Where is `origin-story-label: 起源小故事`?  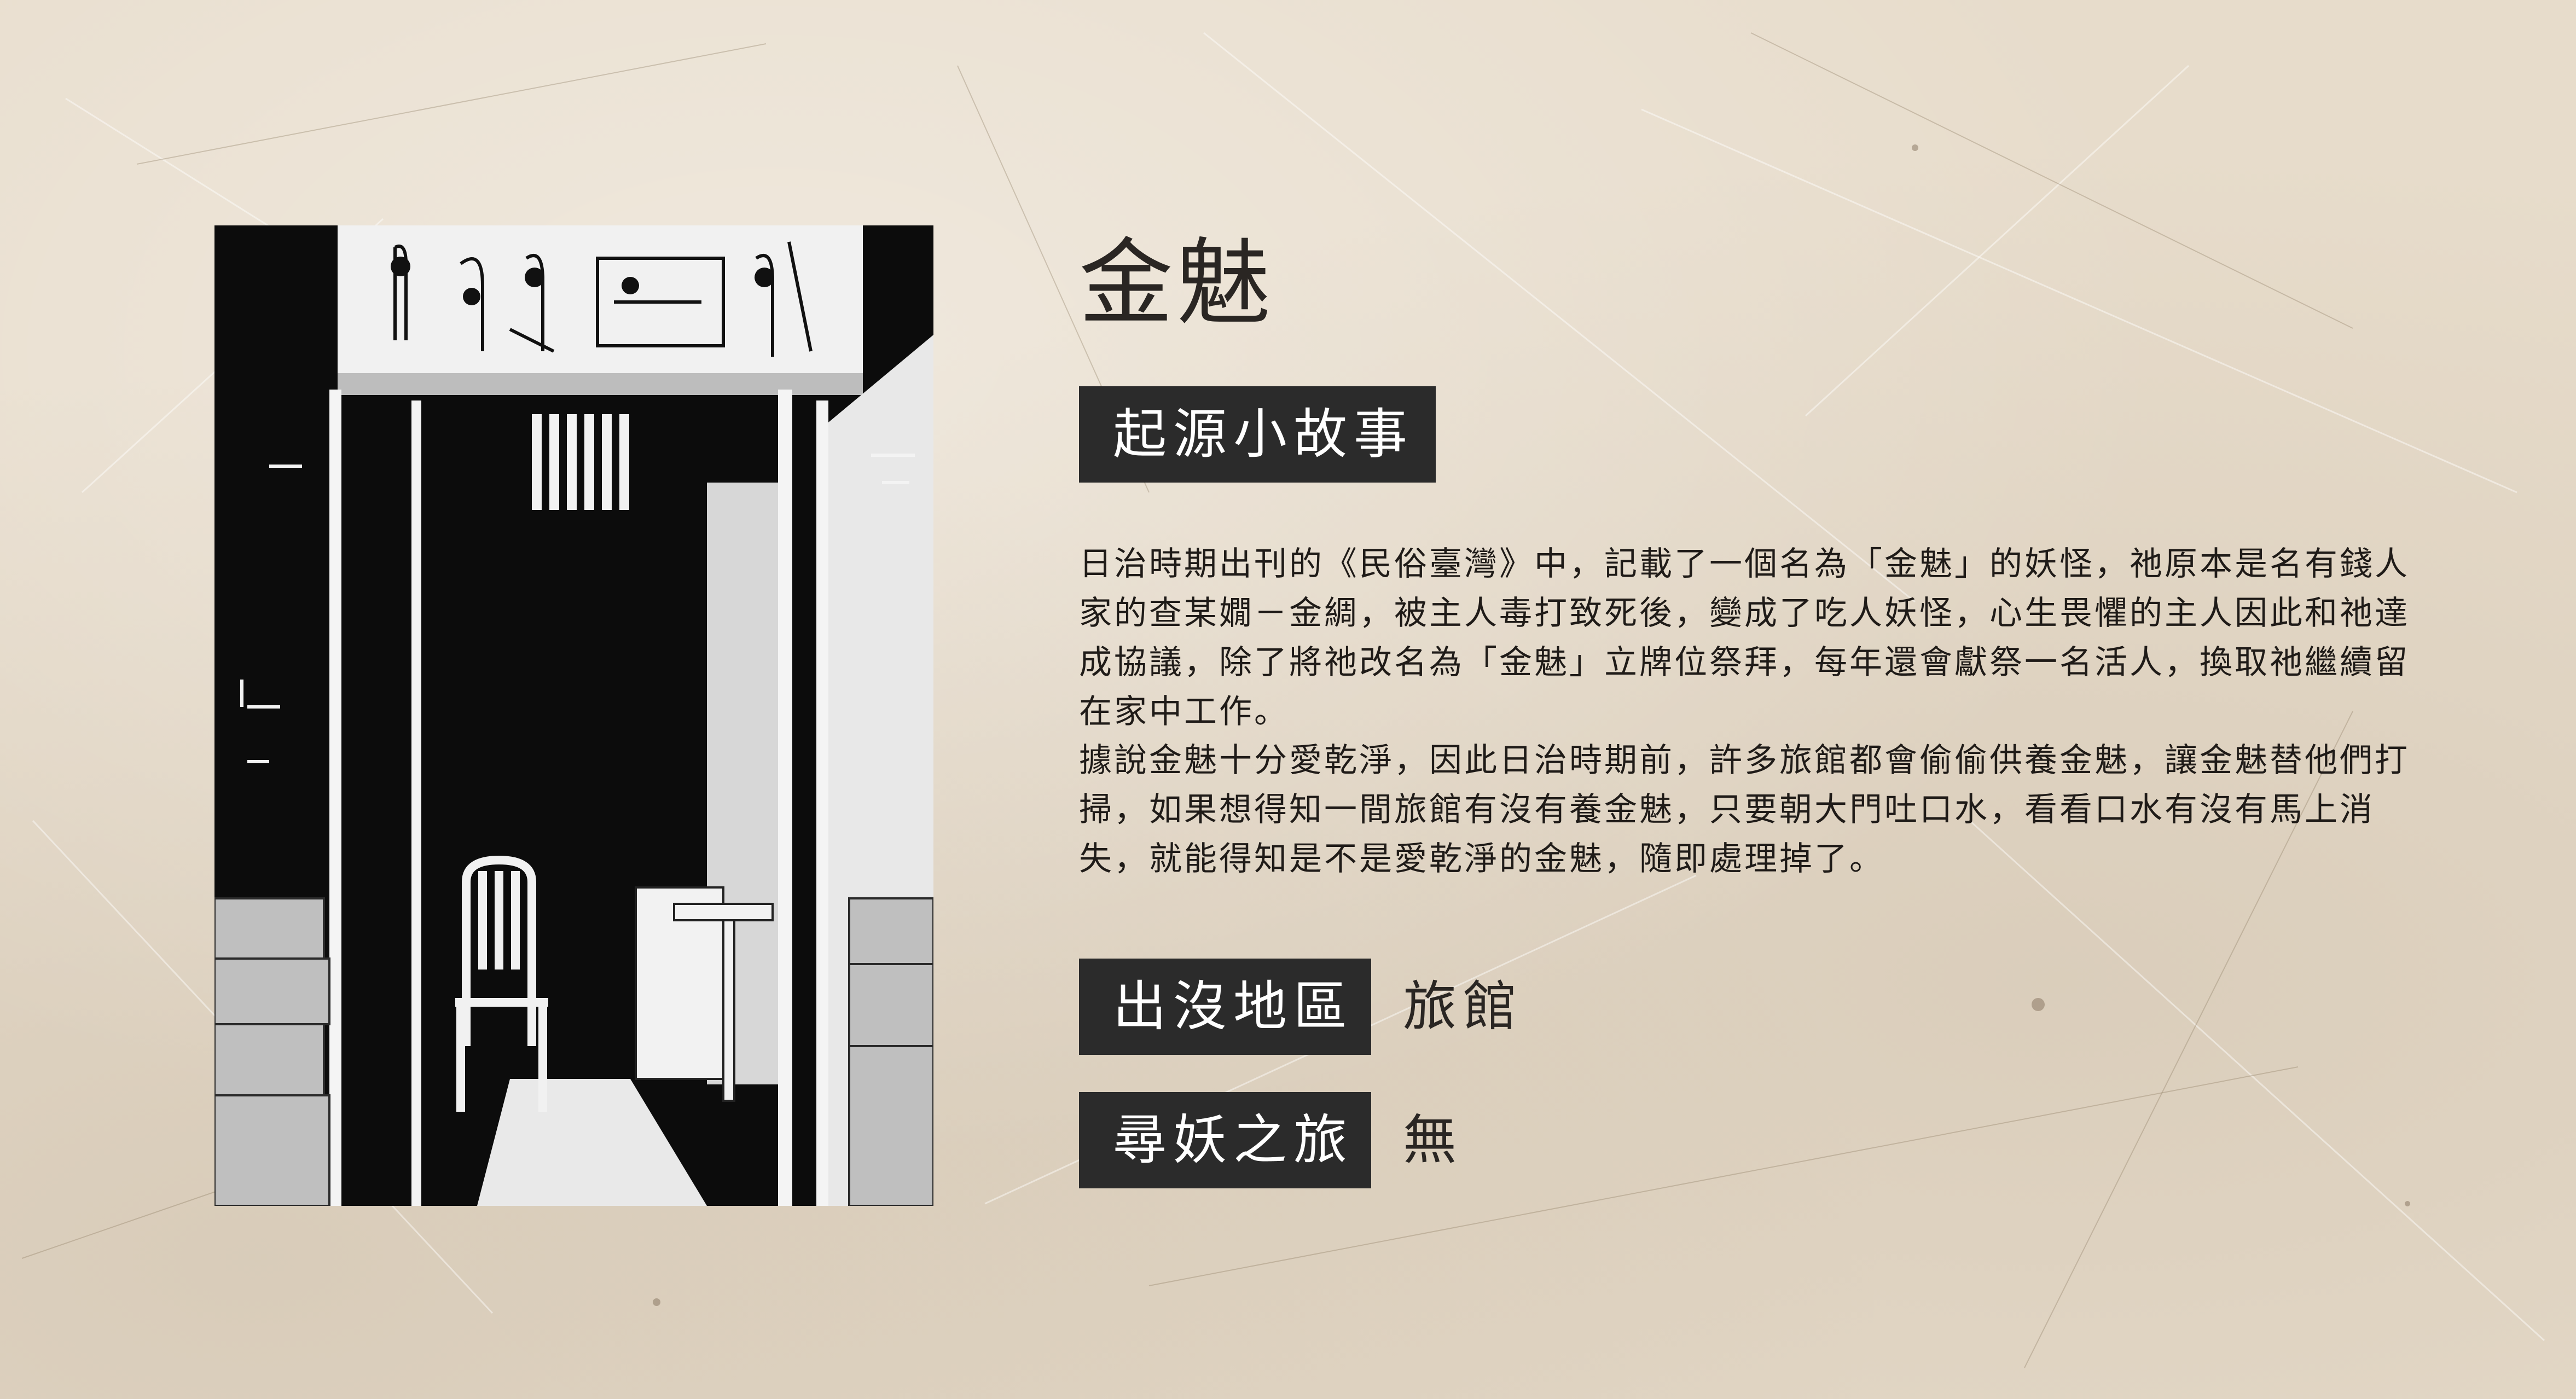 origin-story-label: 起源小故事 is located at coordinates (1257, 435).